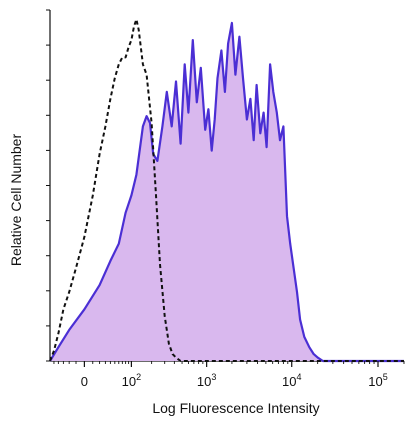 This screenshot has height=421, width=407. What do you see at coordinates (377, 380) in the screenshot?
I see `x-tick-label: 10⁵` at bounding box center [377, 380].